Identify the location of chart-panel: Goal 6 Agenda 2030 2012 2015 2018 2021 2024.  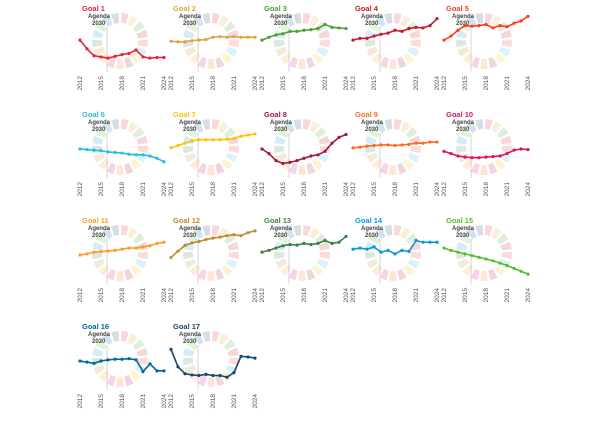
(124, 162).